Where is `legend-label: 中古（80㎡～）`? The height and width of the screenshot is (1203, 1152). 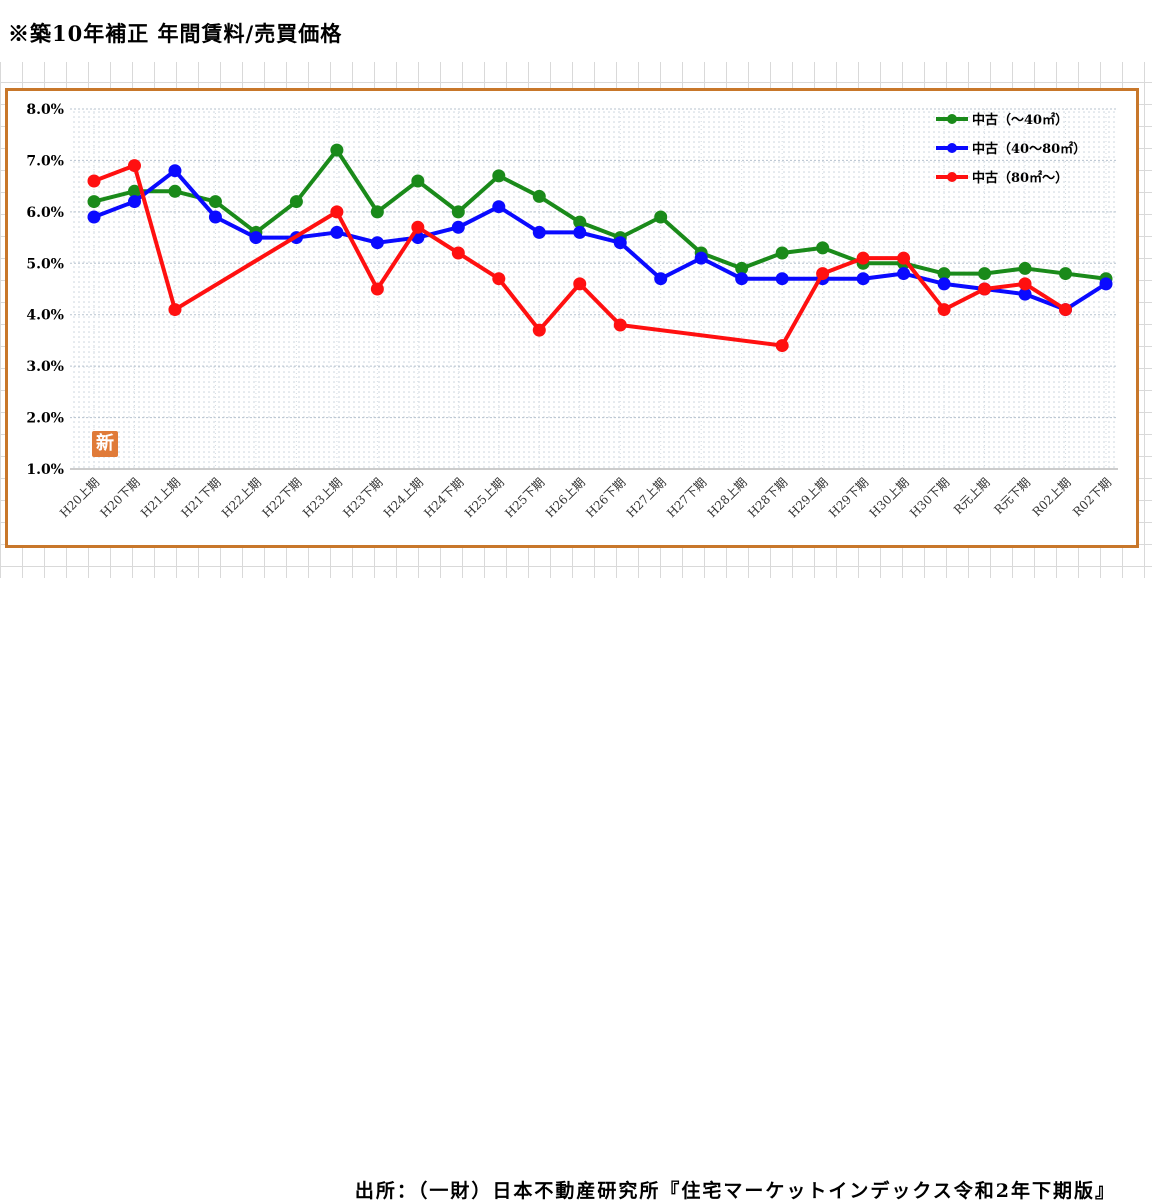 legend-label: 中古（80㎡～） is located at coordinates (1020, 178).